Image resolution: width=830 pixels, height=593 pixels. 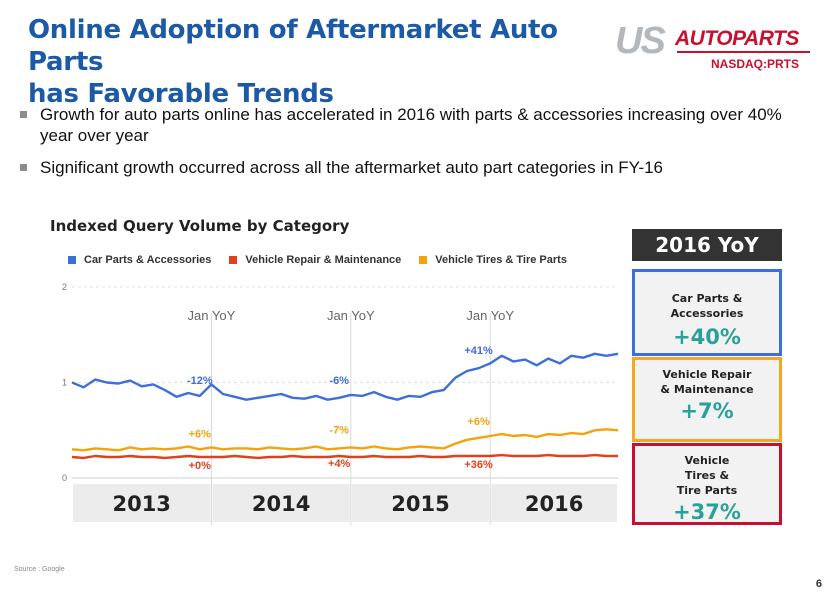 What do you see at coordinates (64, 287) in the screenshot?
I see `y-tick-label: 2` at bounding box center [64, 287].